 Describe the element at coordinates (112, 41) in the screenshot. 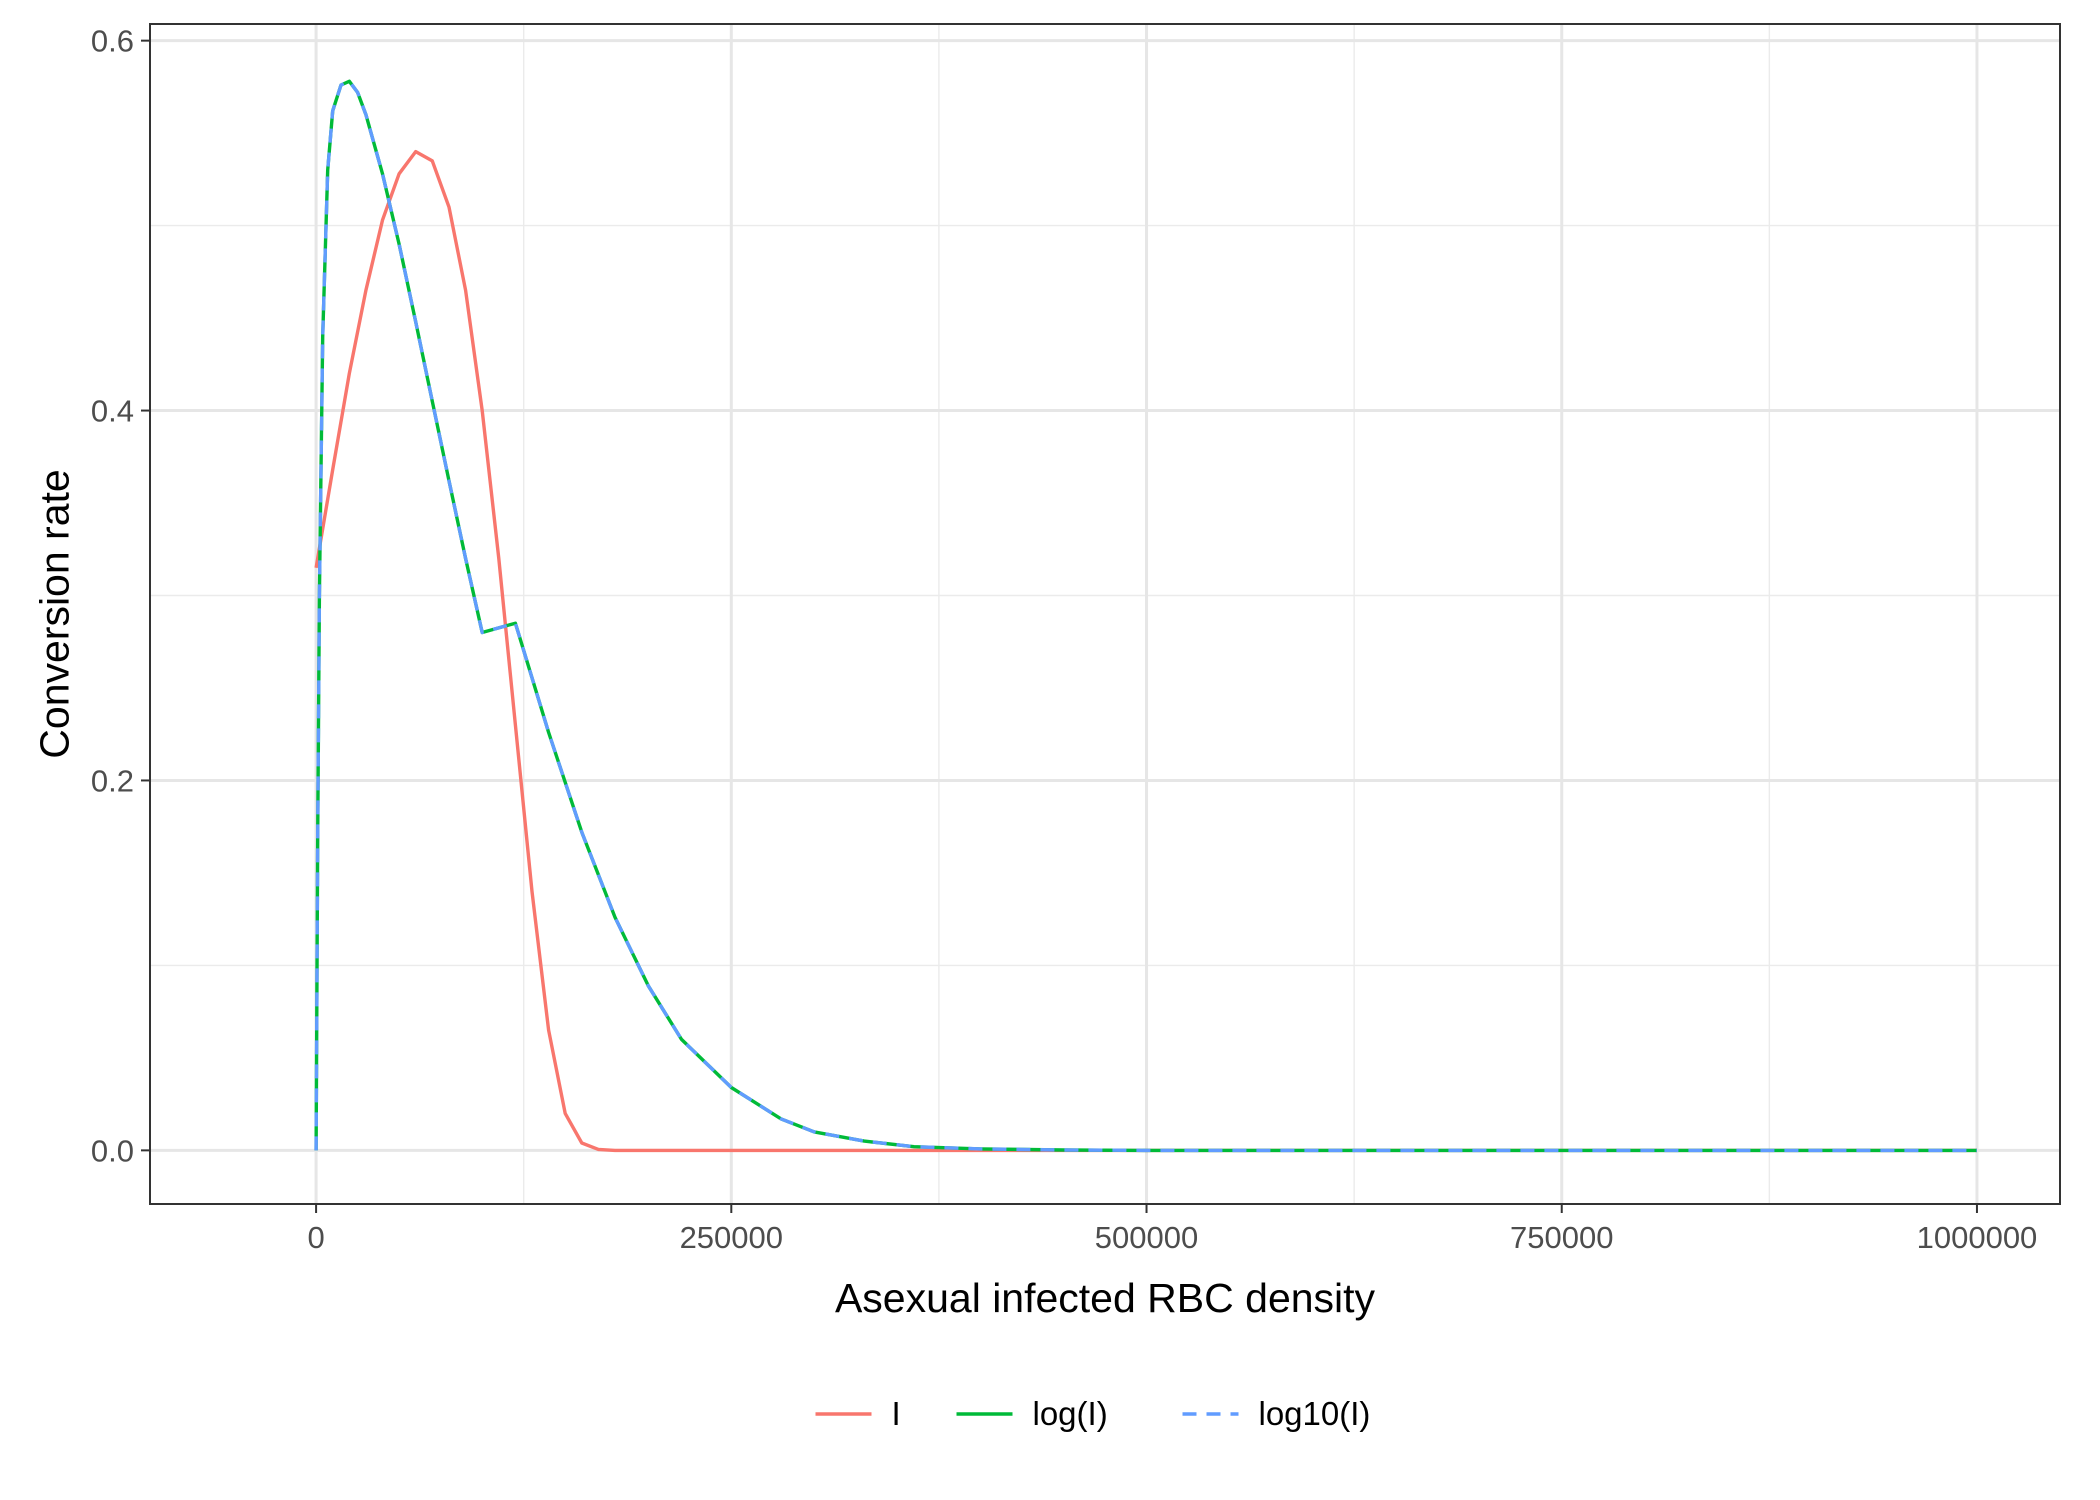

I see `y-tick-label: 0.6` at that location.